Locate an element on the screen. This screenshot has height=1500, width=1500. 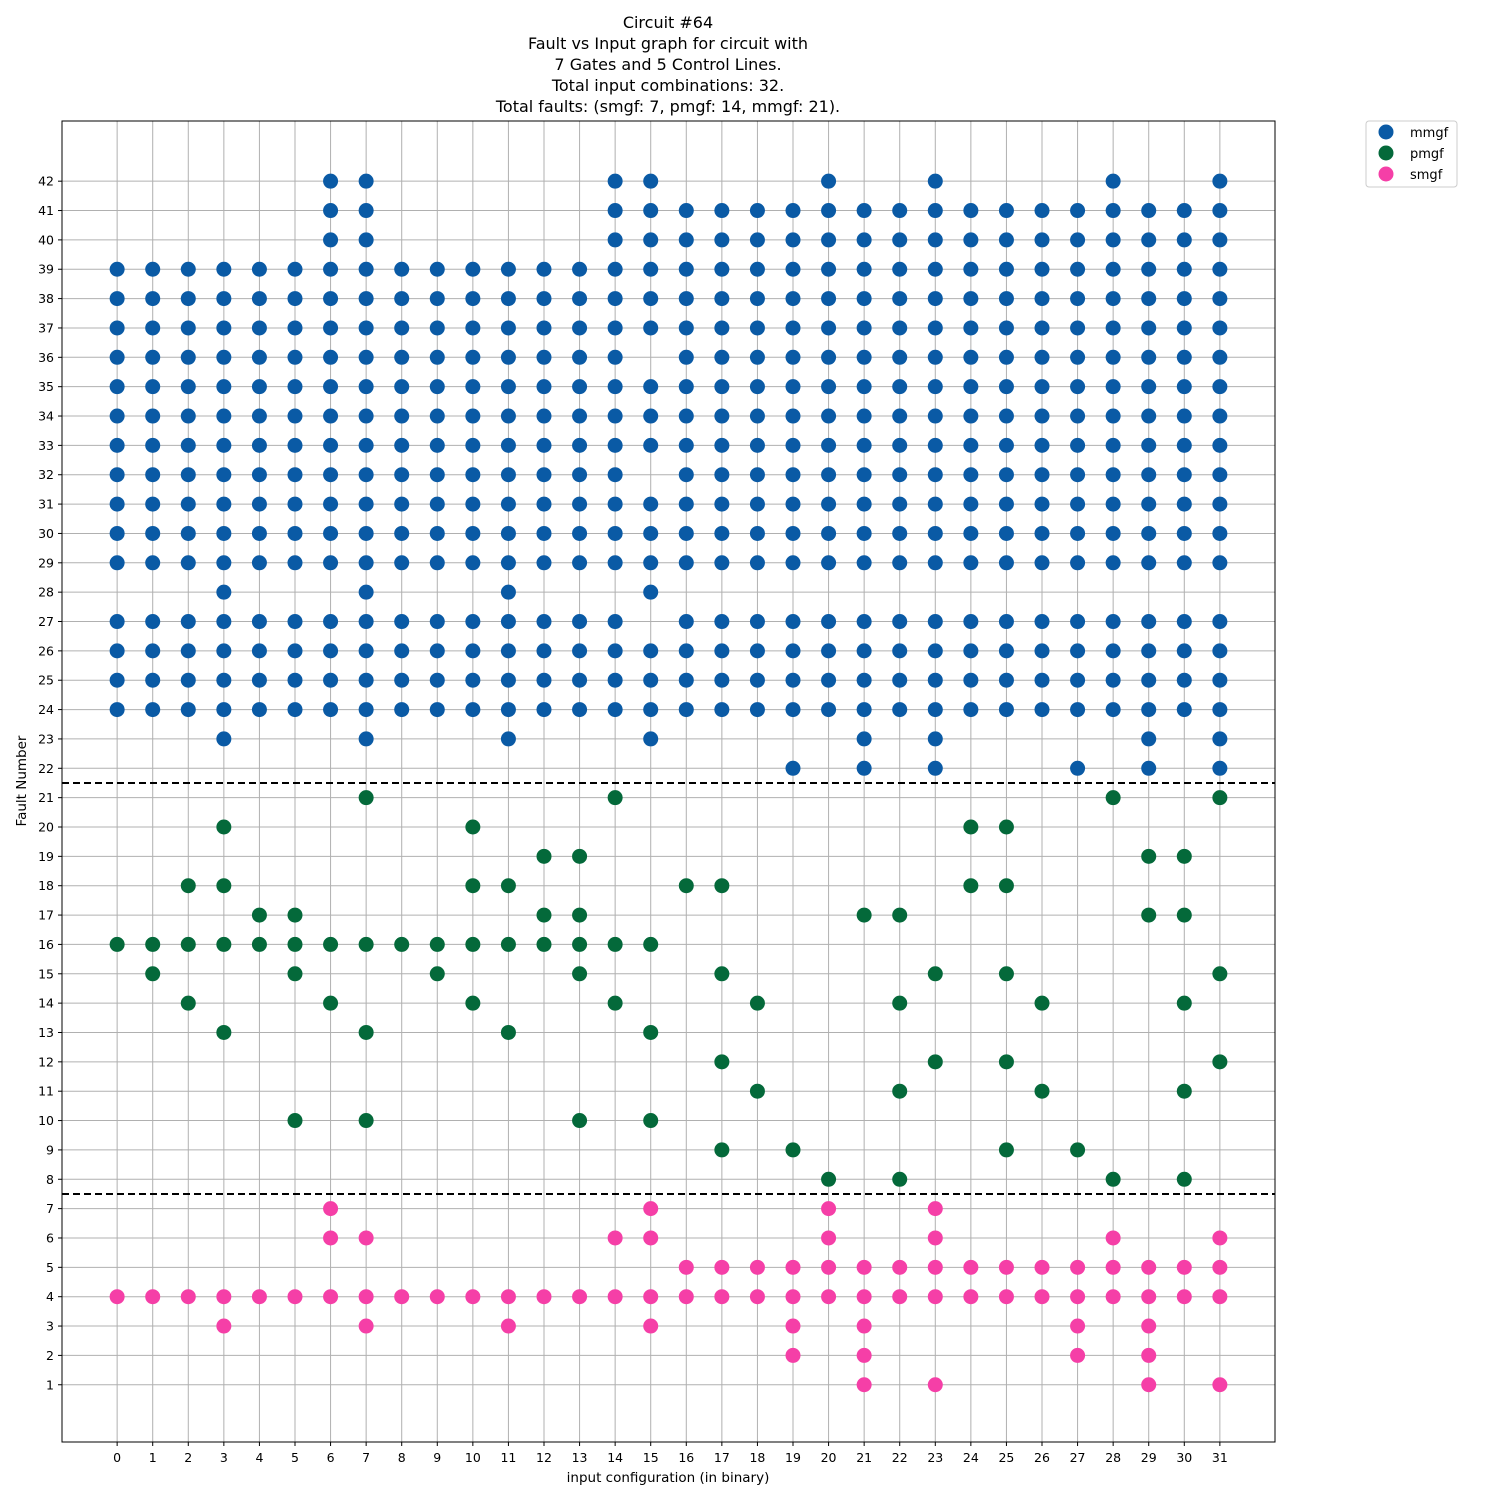
x-tick-label: 26 is located at coordinates (1042, 1457).